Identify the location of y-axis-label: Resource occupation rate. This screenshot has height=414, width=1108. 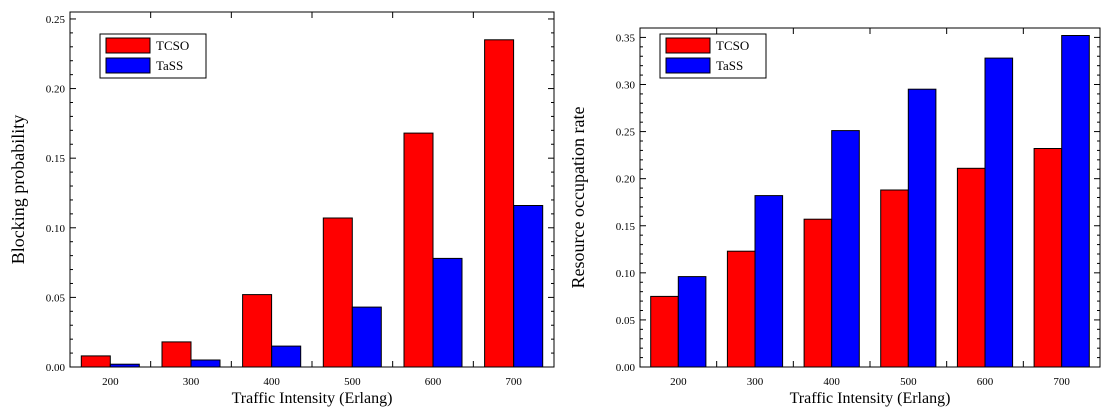
(578, 198).